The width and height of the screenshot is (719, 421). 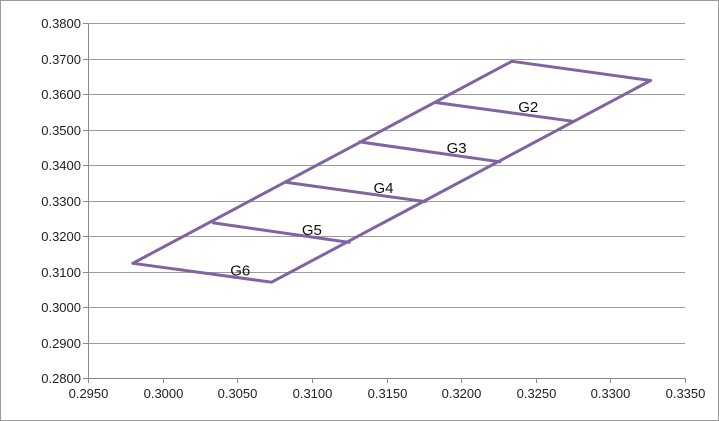 What do you see at coordinates (312, 230) in the screenshot?
I see `region-label: G5` at bounding box center [312, 230].